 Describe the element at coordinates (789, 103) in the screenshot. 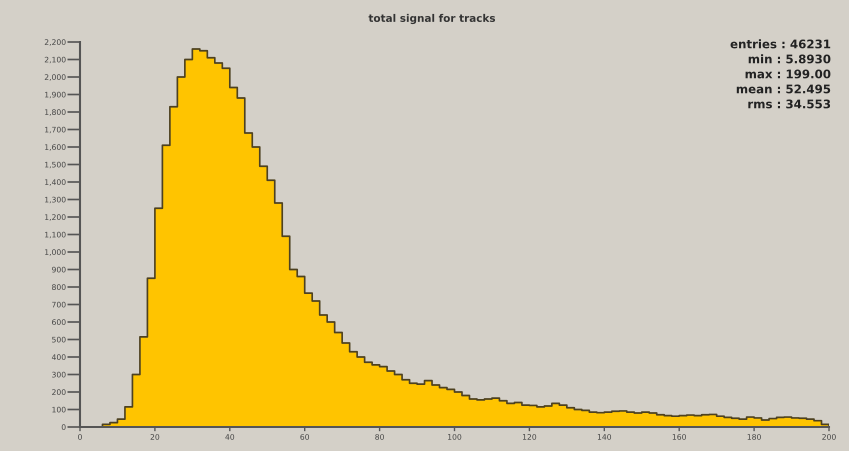

I see `annotation: rms : 34.553` at that location.